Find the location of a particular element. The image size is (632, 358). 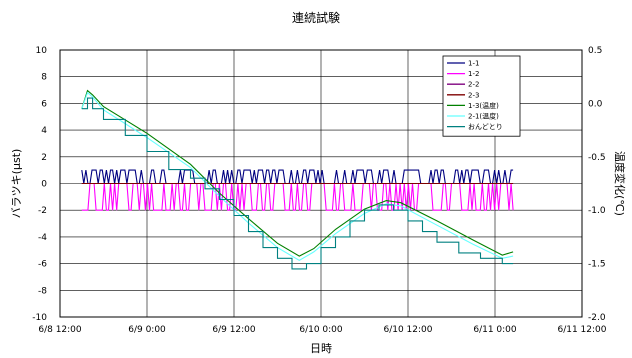

y-tick-label: 10 is located at coordinates (42, 51).